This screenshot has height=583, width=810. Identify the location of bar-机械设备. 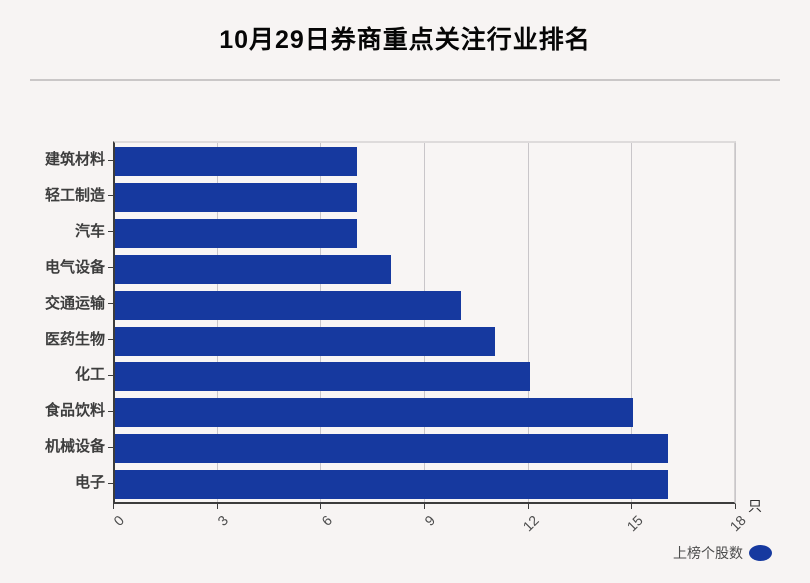
(391, 449).